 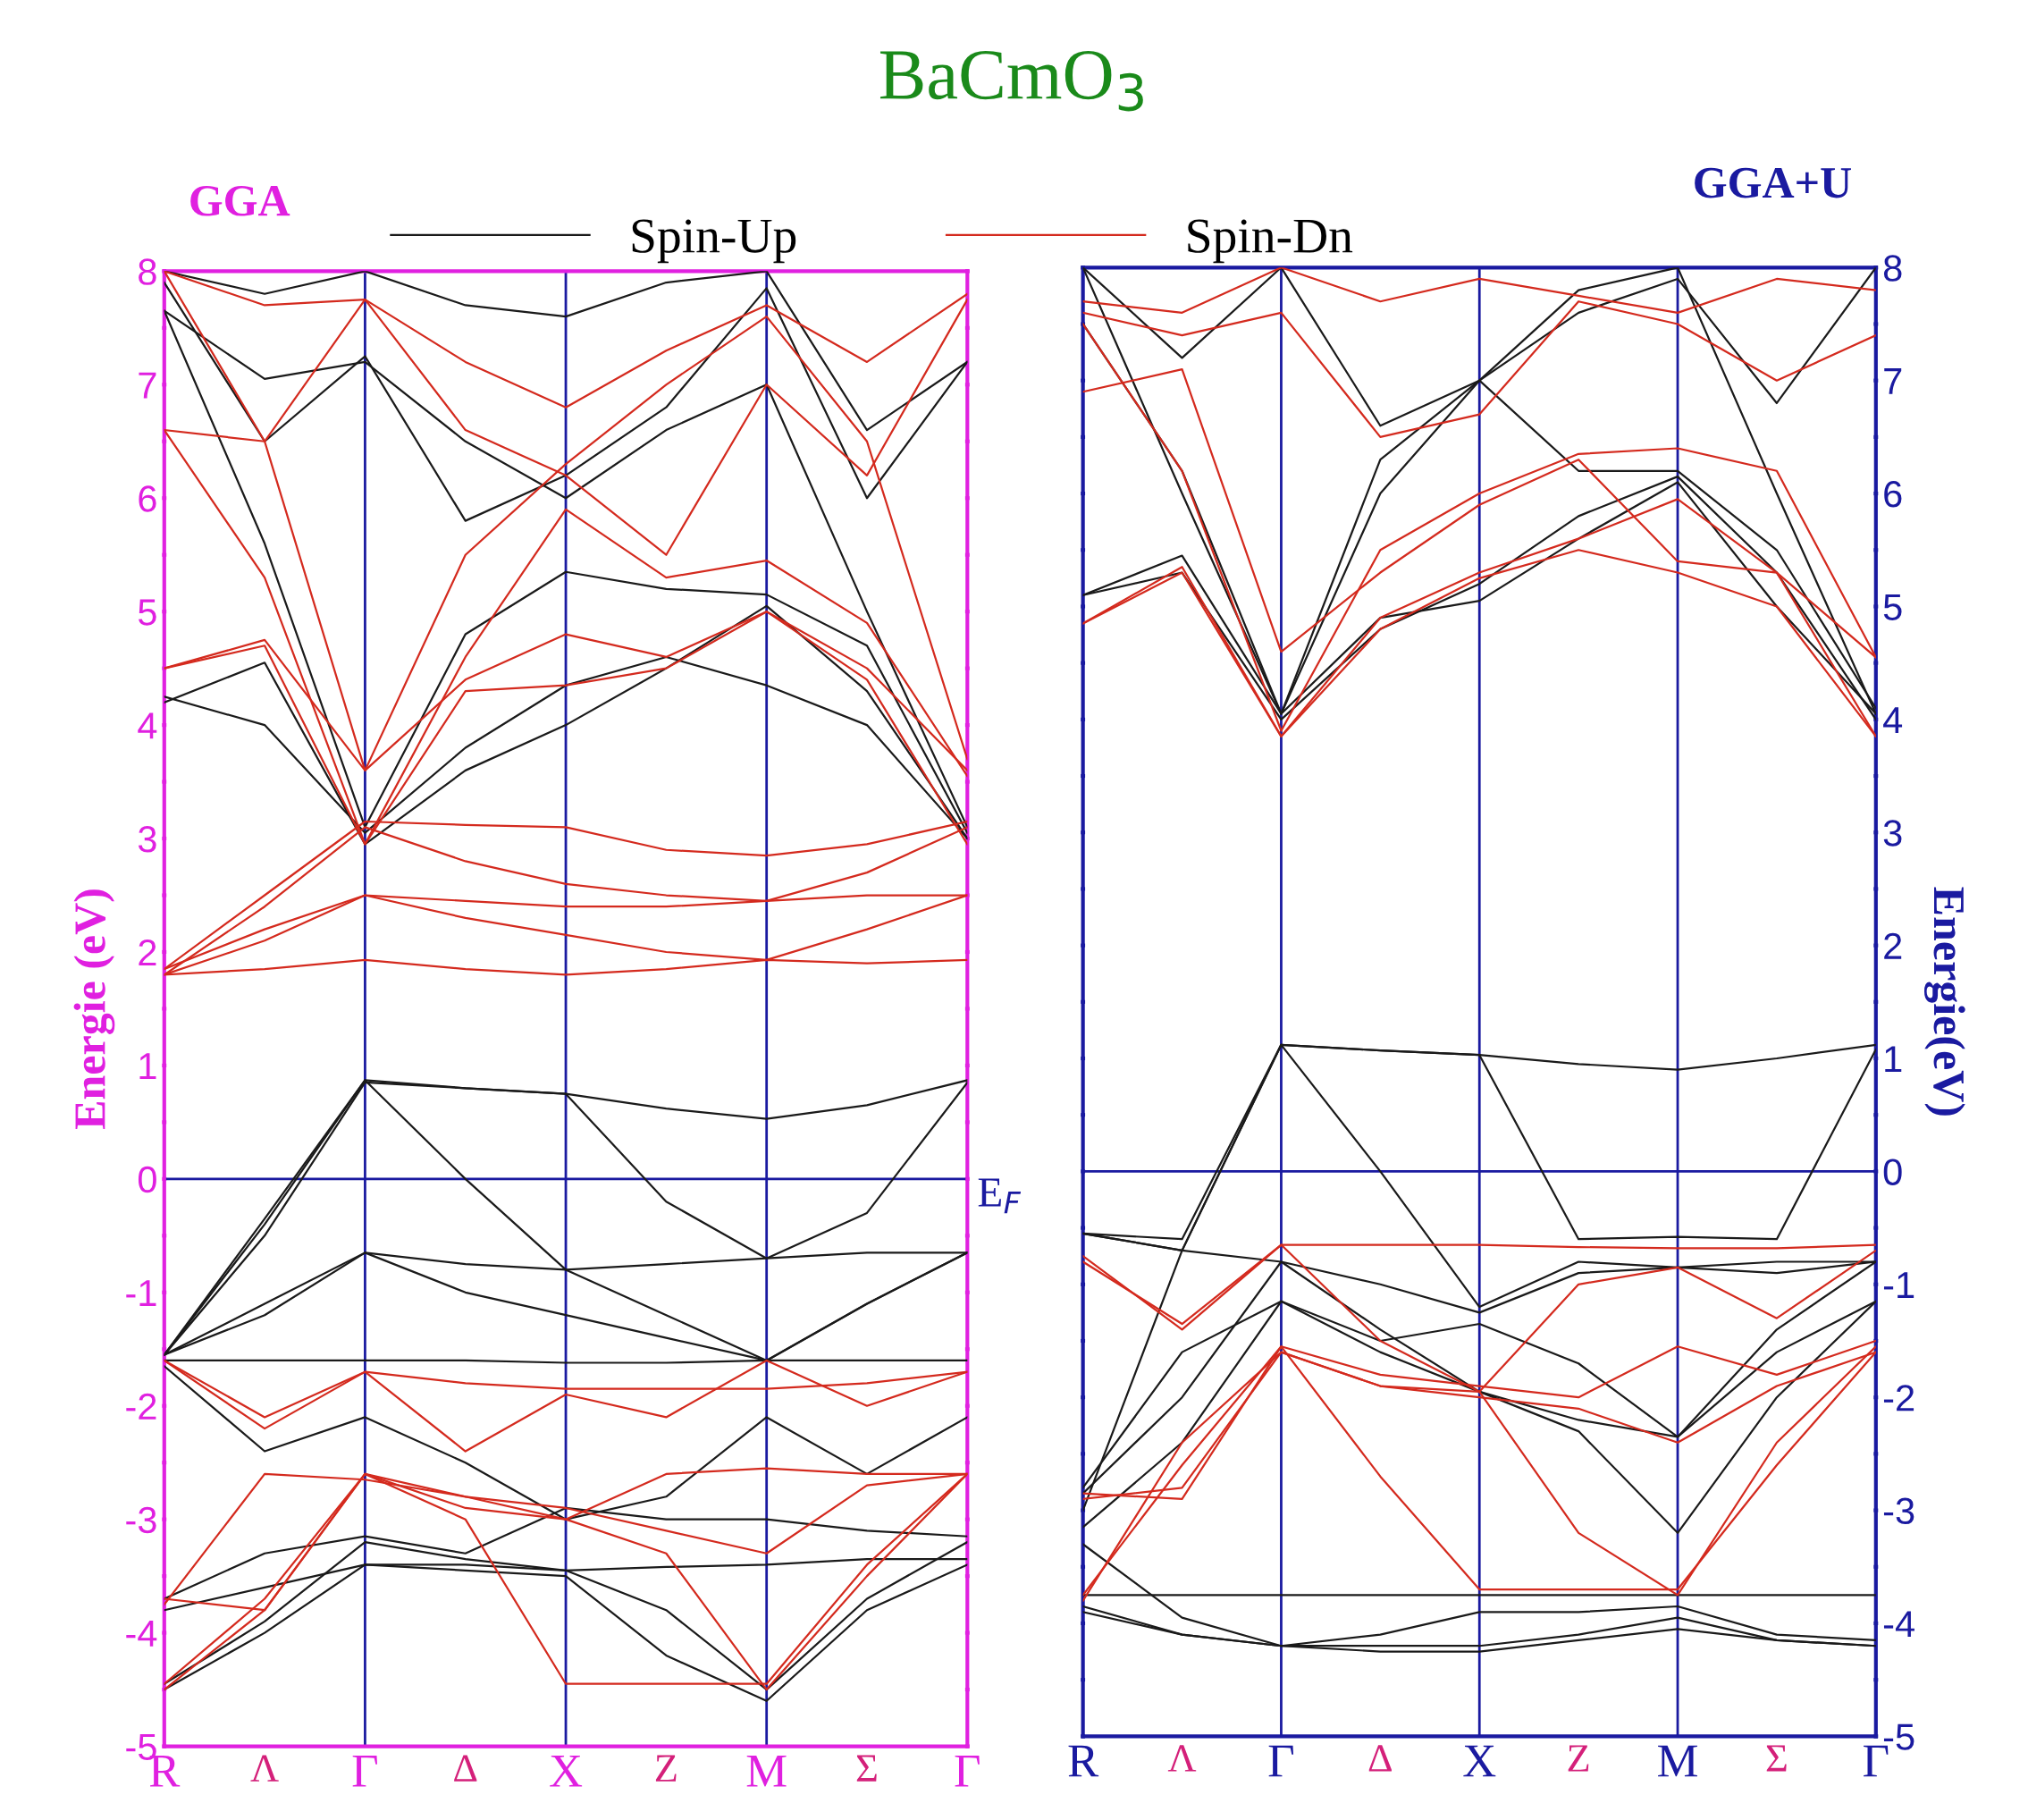 I want to click on x-tick-label: R, so click(x=1083, y=1761).